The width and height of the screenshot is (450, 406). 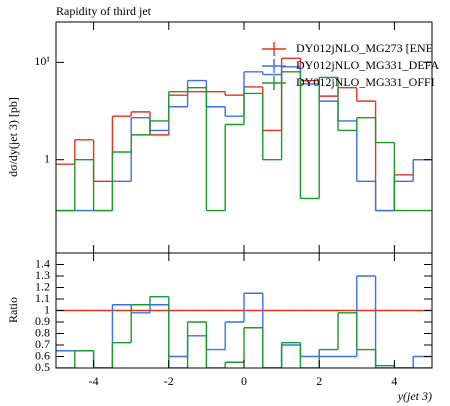 What do you see at coordinates (94, 381) in the screenshot?
I see `x-tick-label: -4` at bounding box center [94, 381].